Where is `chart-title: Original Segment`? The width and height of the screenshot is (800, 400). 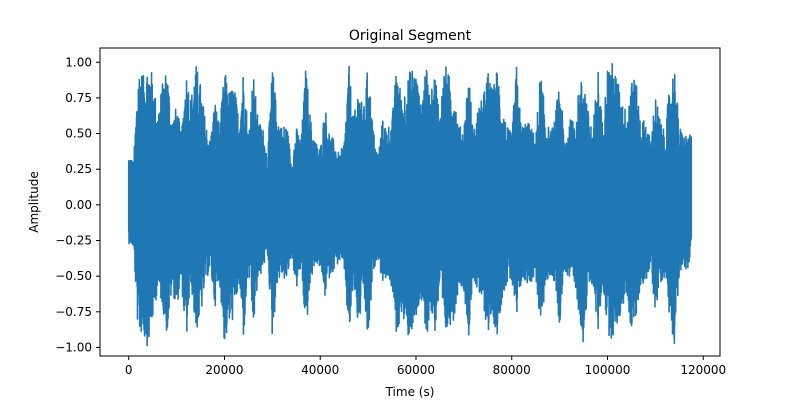
chart-title: Original Segment is located at coordinates (410, 36).